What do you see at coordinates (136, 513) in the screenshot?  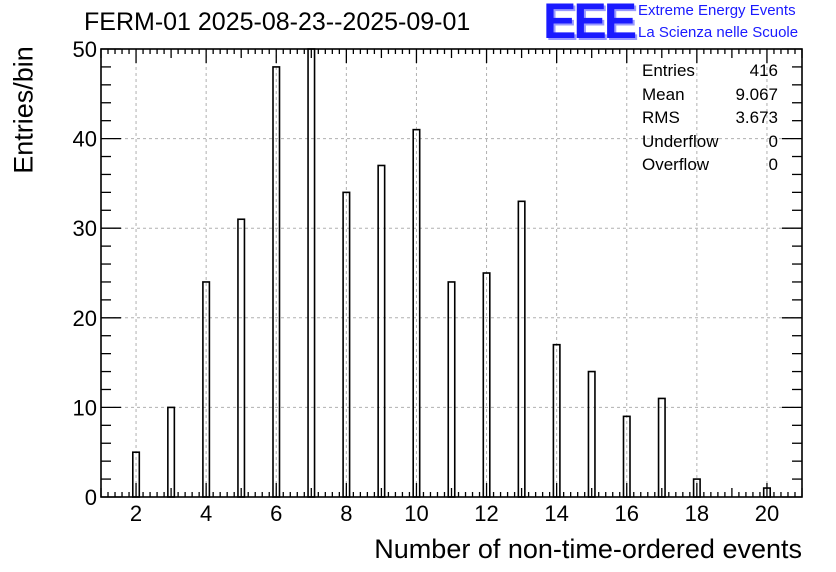 I see `x-tick-label: 2` at bounding box center [136, 513].